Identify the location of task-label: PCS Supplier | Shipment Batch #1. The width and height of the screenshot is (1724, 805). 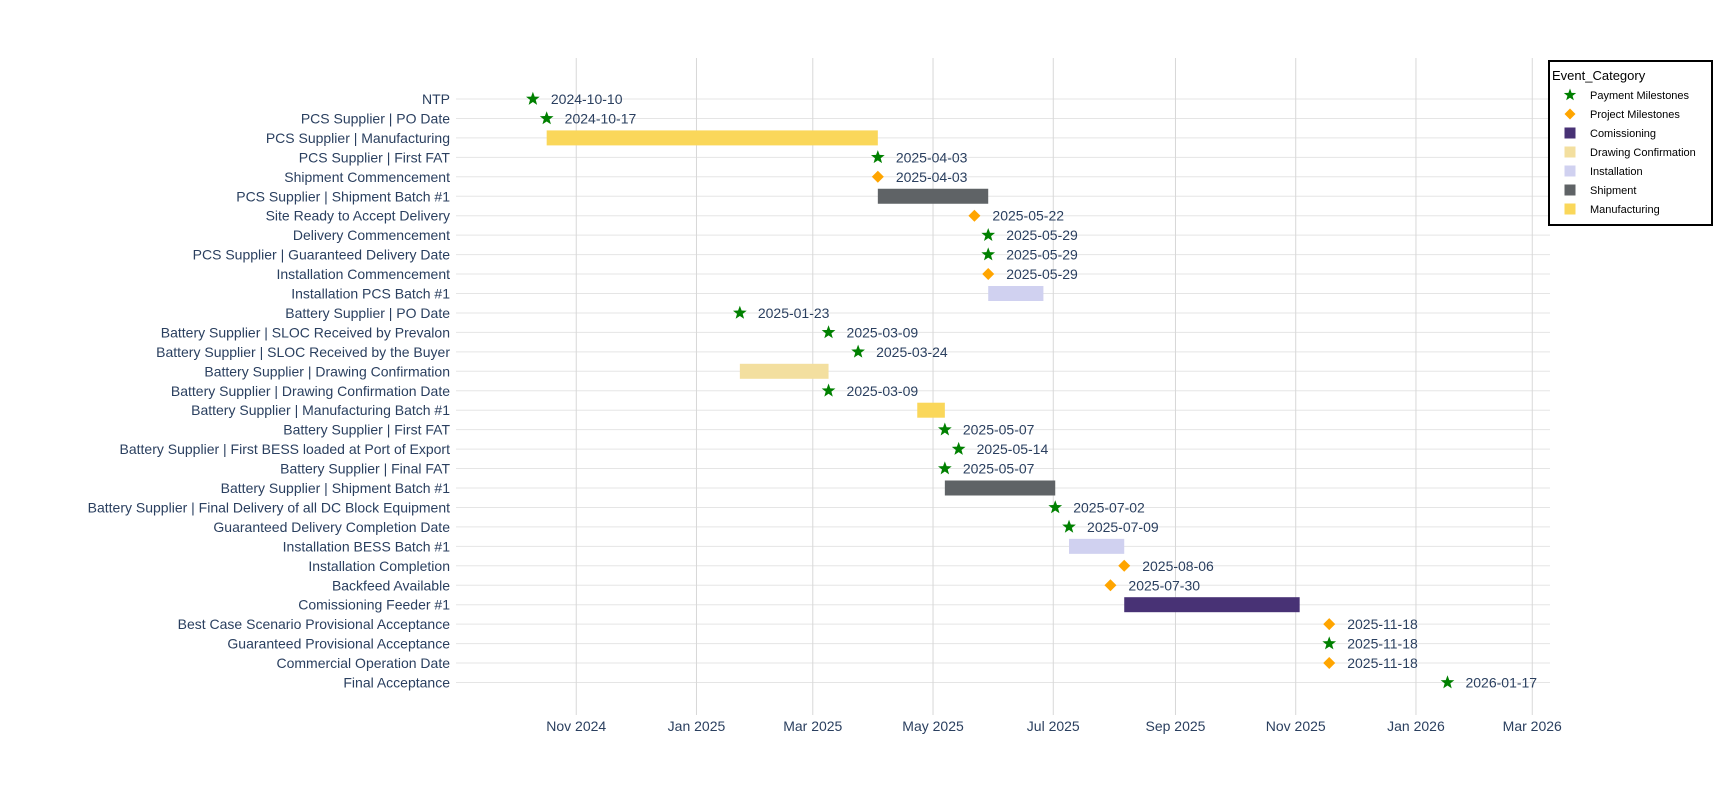
(343, 196).